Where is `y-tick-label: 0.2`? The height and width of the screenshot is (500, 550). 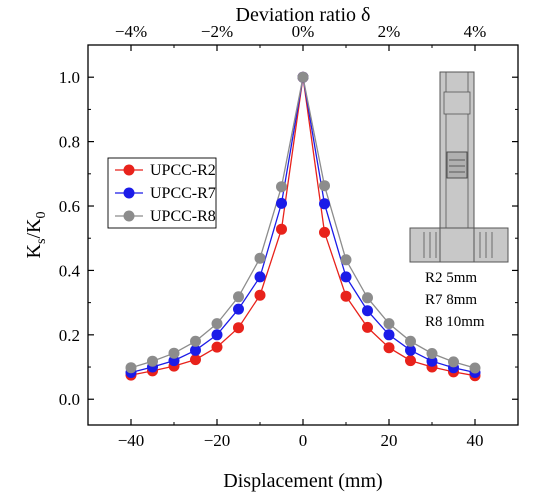
y-tick-label: 0.2 is located at coordinates (69, 335).